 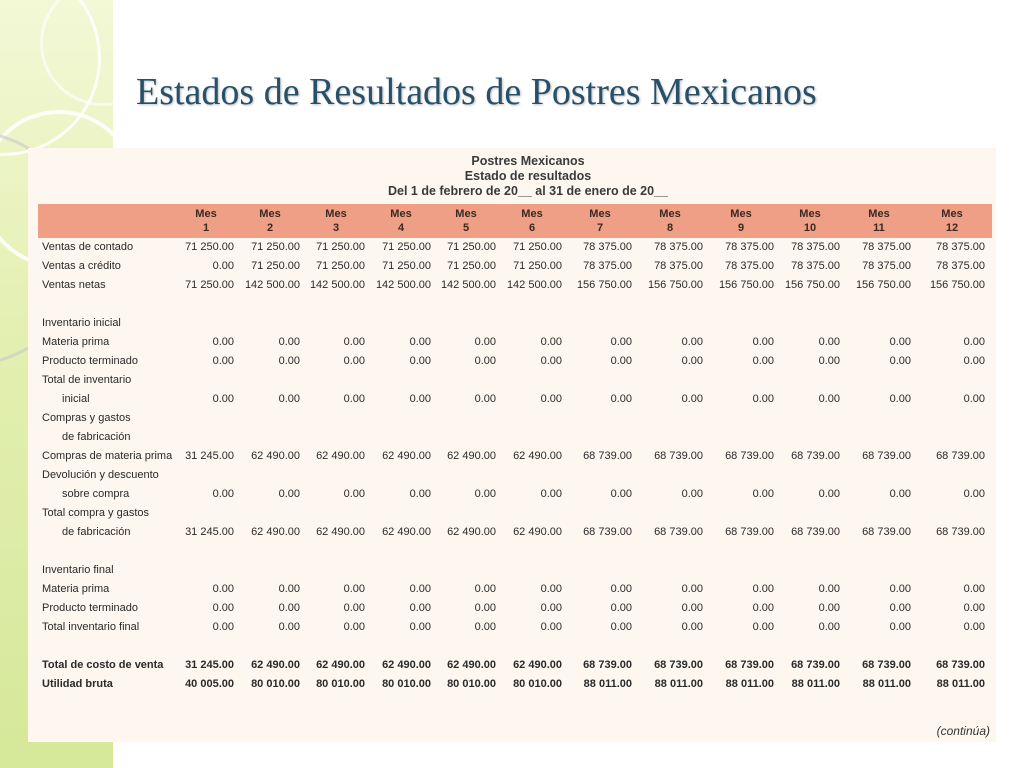 What do you see at coordinates (81, 323) in the screenshot?
I see `row-label: Inventario inicial` at bounding box center [81, 323].